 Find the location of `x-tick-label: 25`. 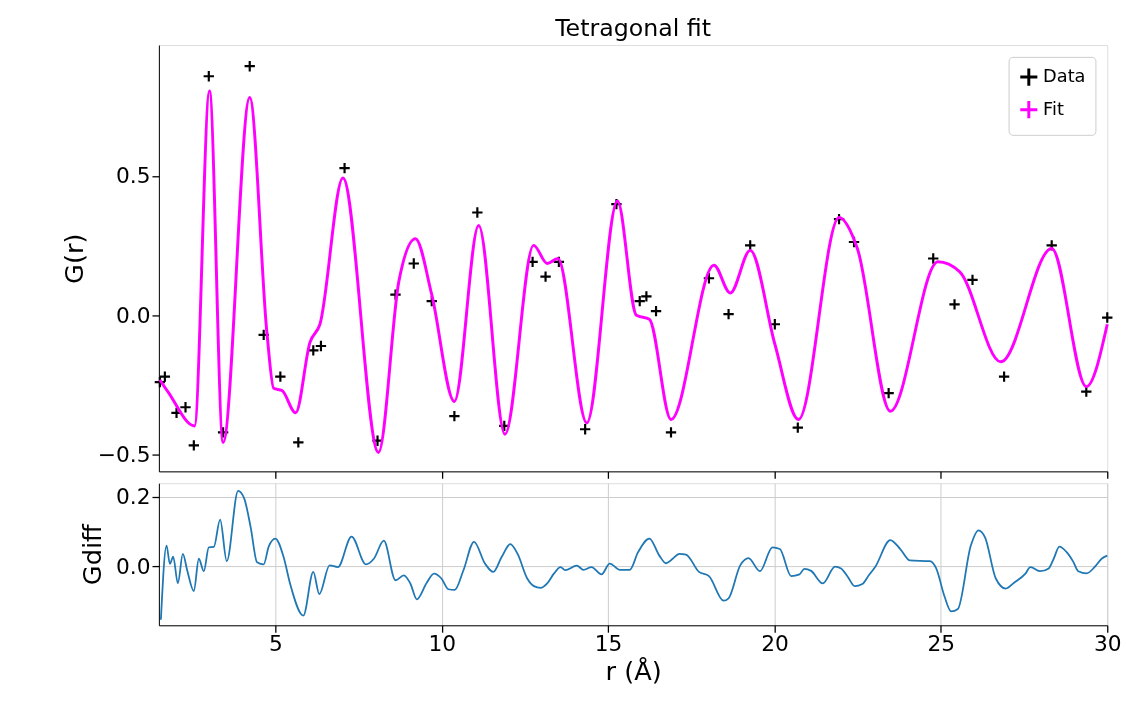

x-tick-label: 25 is located at coordinates (941, 644).